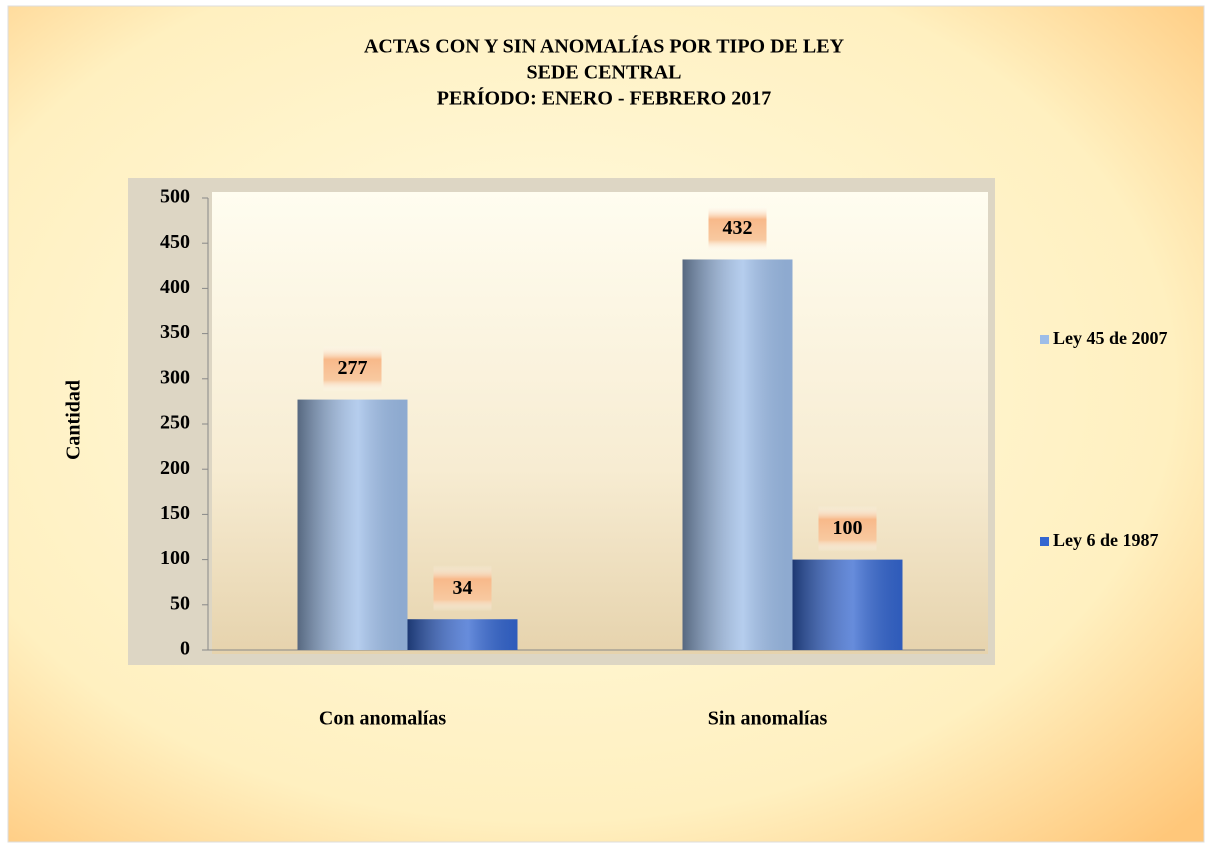 This screenshot has height=848, width=1209. What do you see at coordinates (1106, 540) in the screenshot?
I see `legend-label: Ley 6 de 1987` at bounding box center [1106, 540].